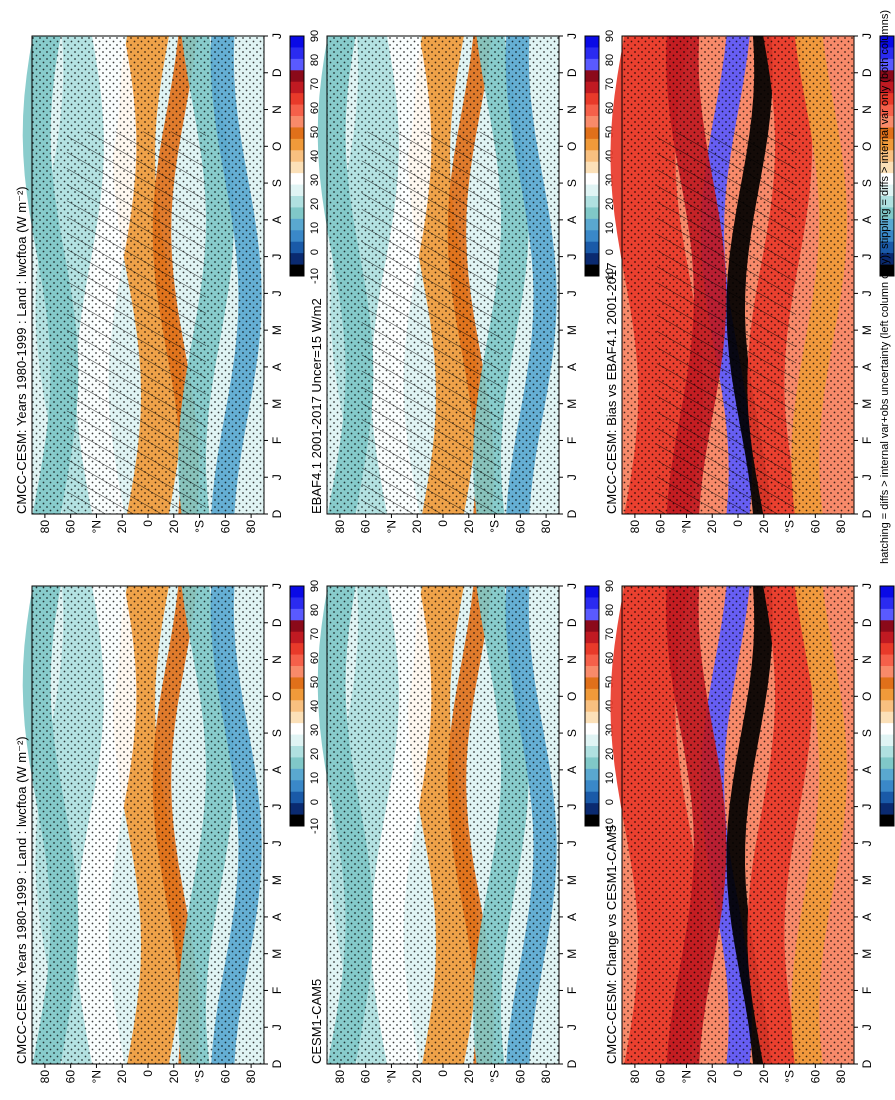 This screenshot has width=895, height=1100. I want to click on colorbar-label: 40, so click(315, 156).